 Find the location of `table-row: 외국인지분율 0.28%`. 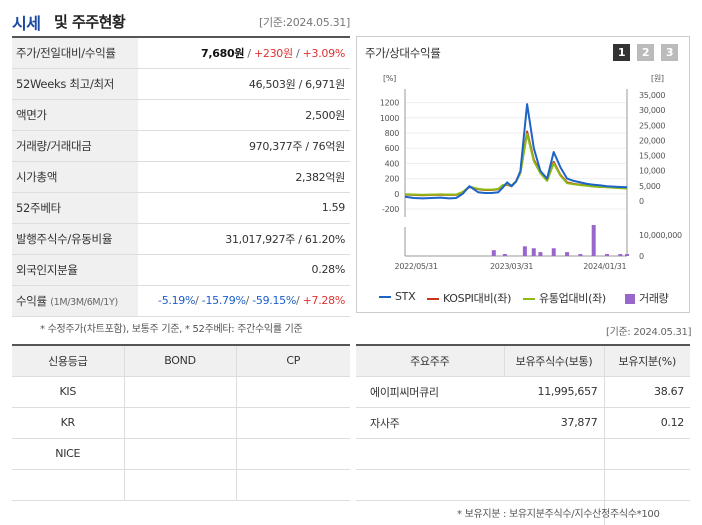

table-row: 외국인지분율 0.28% is located at coordinates (181, 270).